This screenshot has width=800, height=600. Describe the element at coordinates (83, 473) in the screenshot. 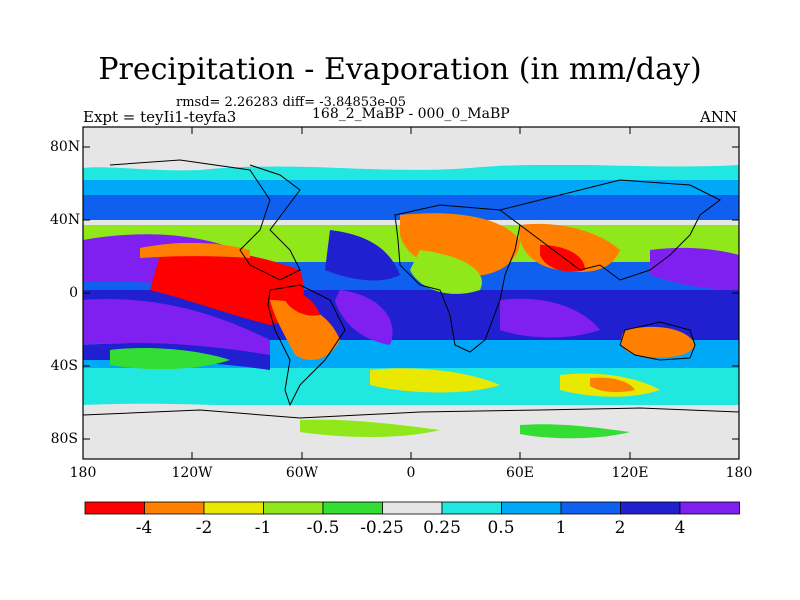

I see `lon-tick-180w: 180` at that location.